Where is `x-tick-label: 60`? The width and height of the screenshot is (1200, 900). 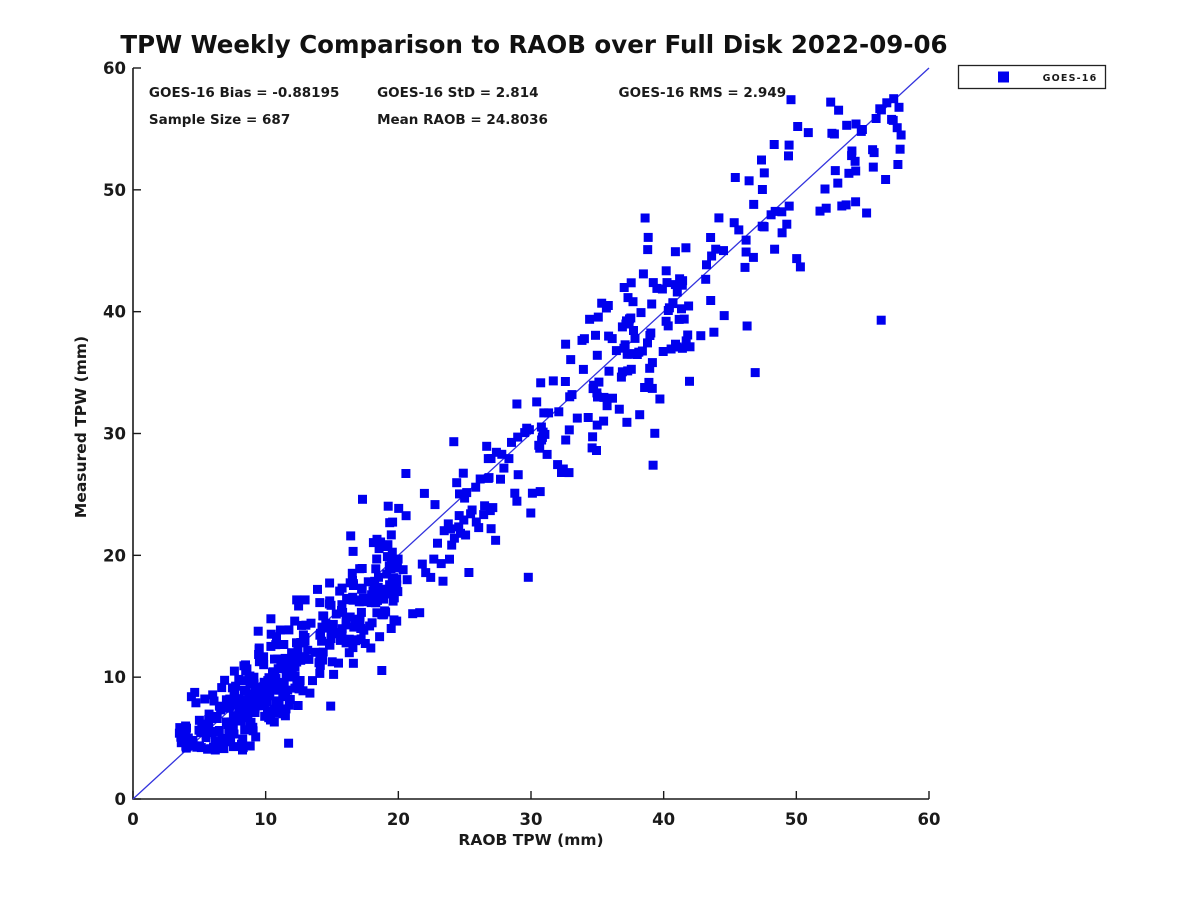 x-tick-label: 60 is located at coordinates (929, 819).